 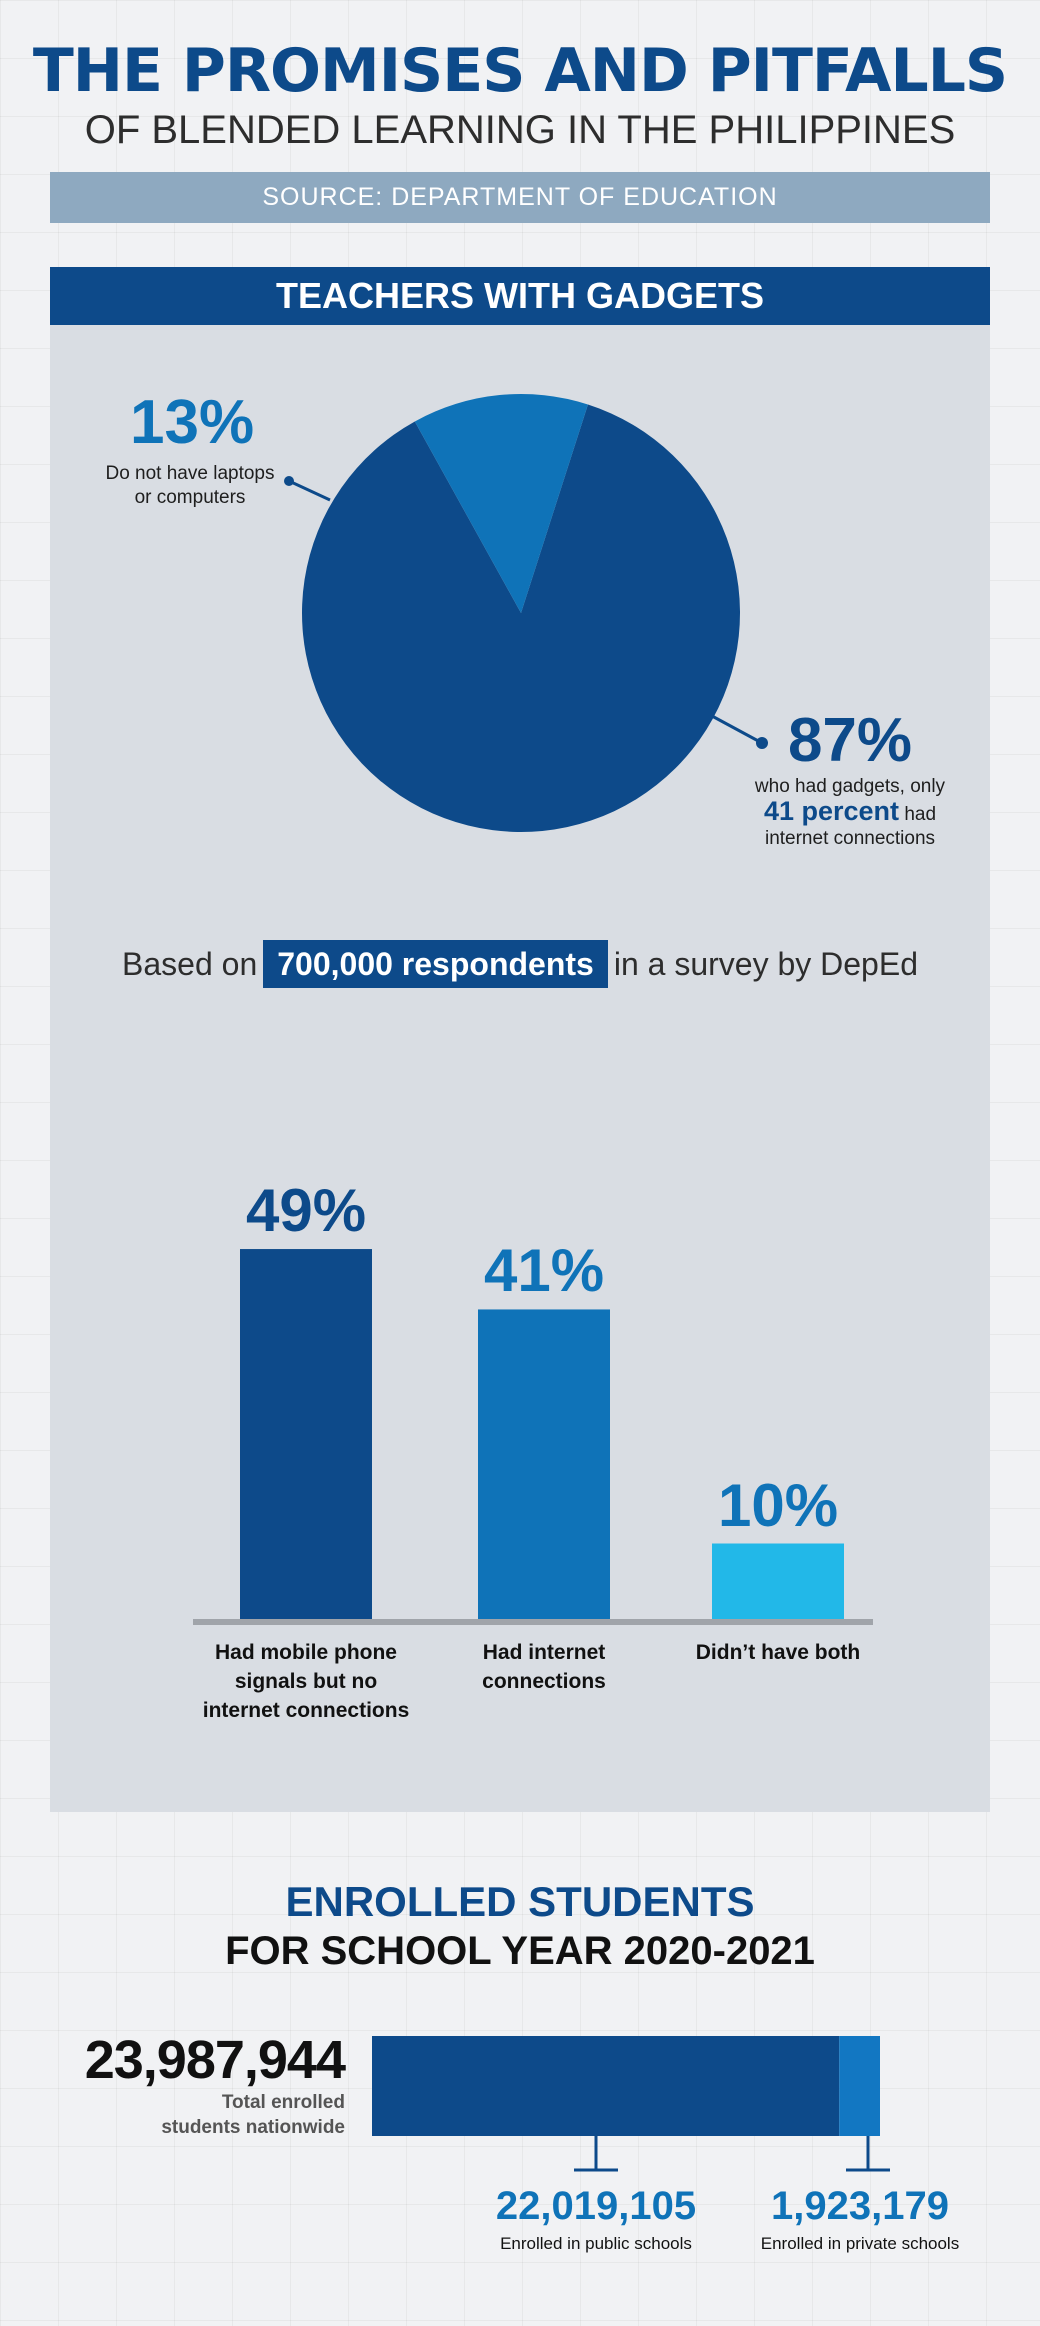 I want to click on bar-chart, so click(x=533, y=1437).